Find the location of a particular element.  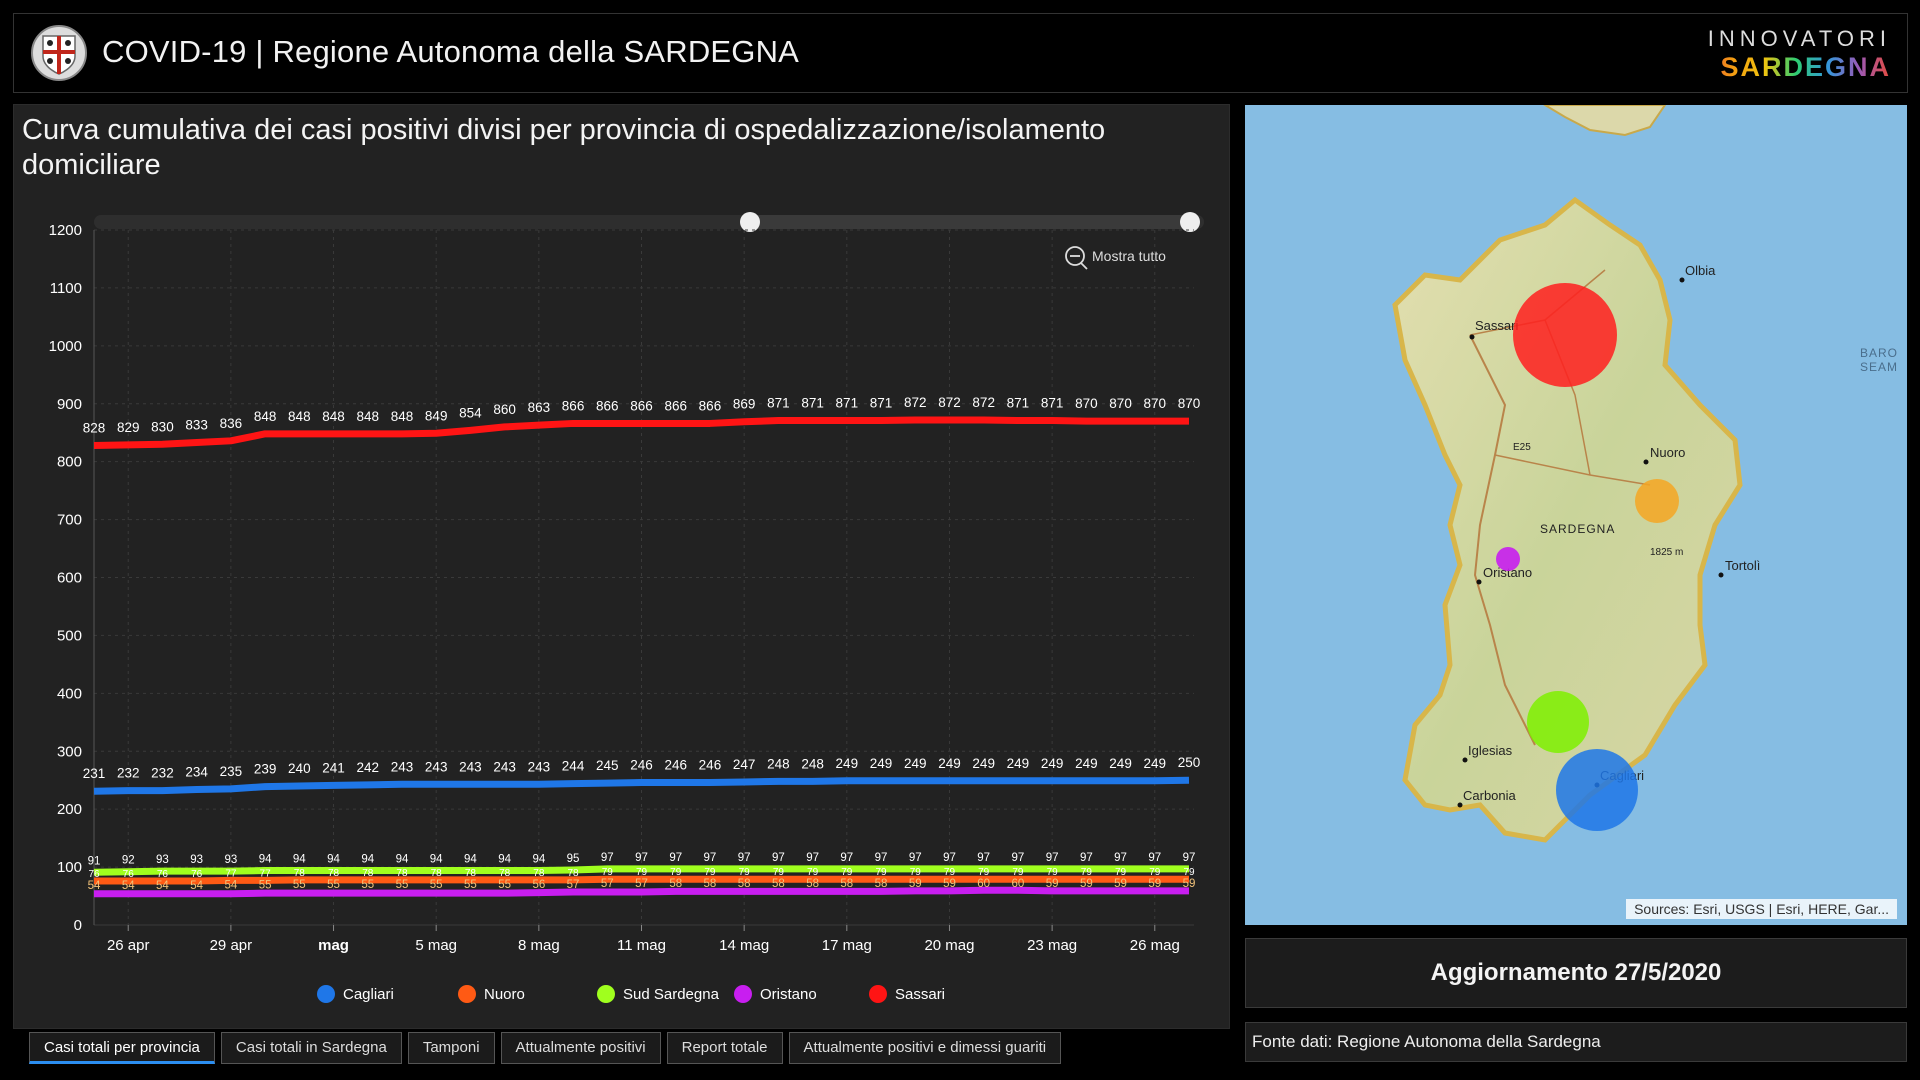

map-label-e25: E25 is located at coordinates (1522, 447).